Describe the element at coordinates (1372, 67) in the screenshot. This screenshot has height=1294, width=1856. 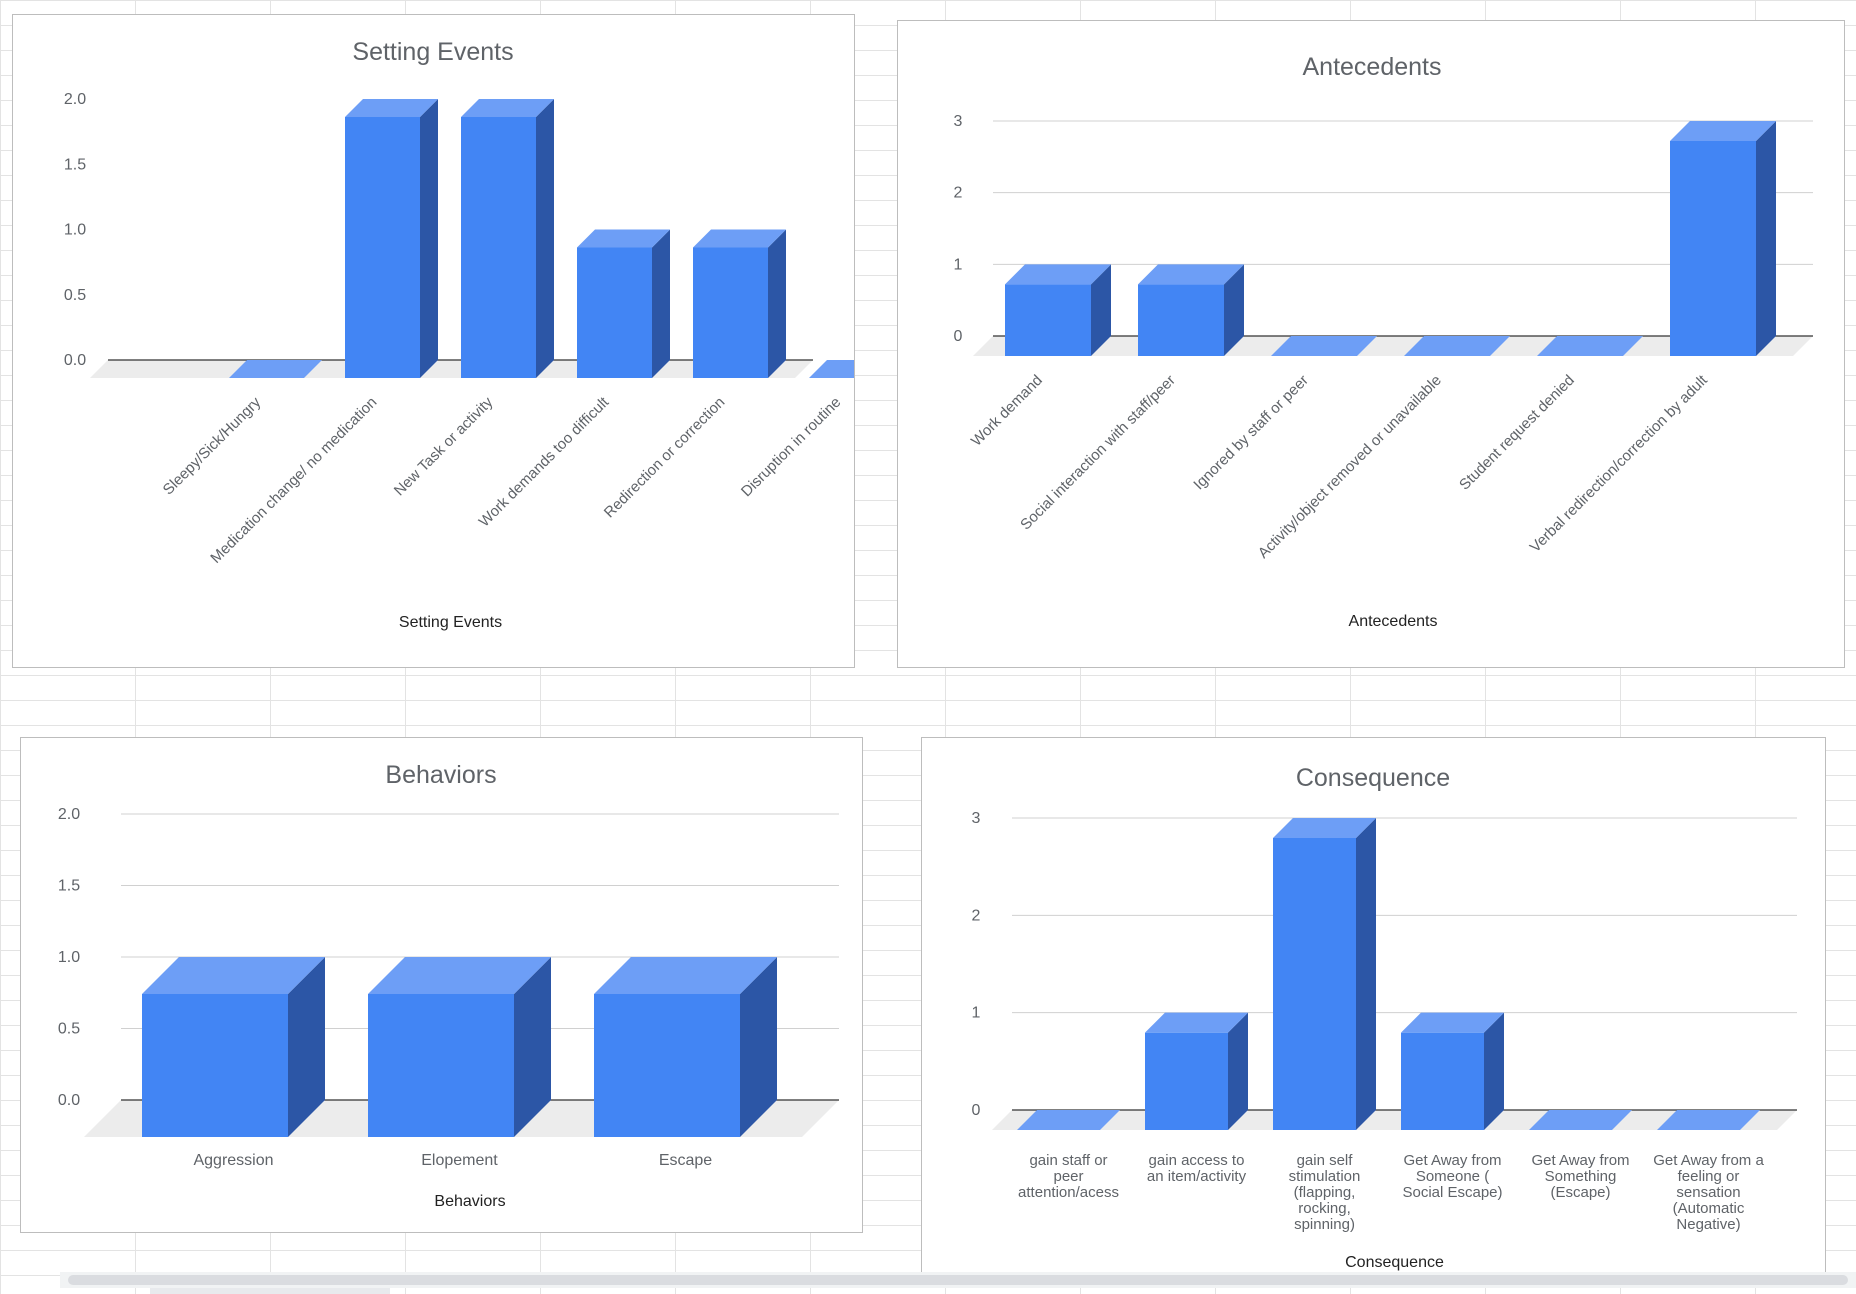
I see `chart-title: Antecedents` at that location.